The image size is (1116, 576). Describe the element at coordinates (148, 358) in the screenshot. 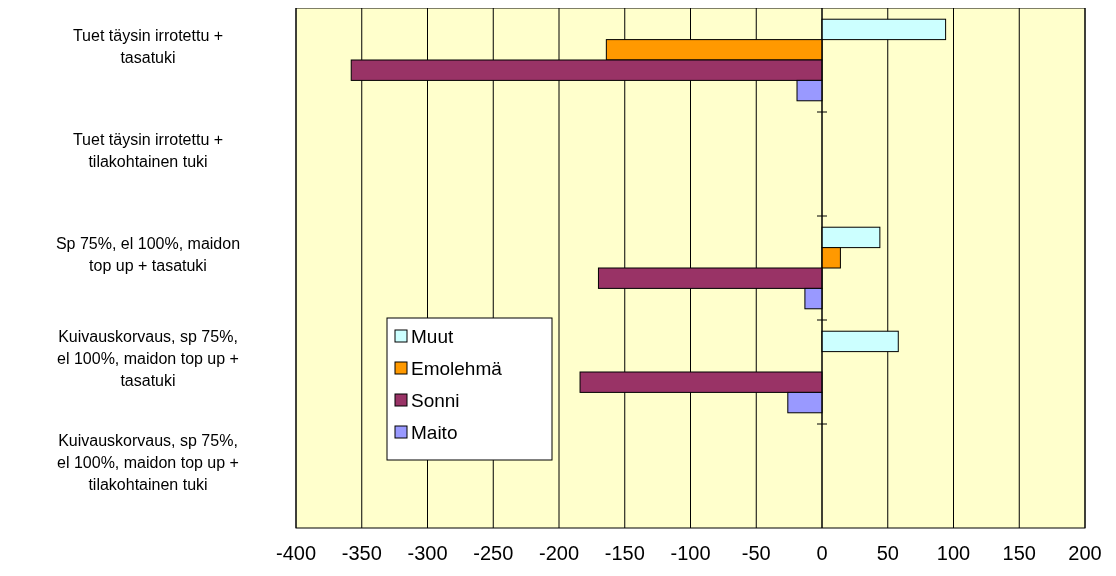

I see `y-tick-label: Kuivauskorvaus, sp 75%, el 100%, maidon top up + tasatuki` at that location.